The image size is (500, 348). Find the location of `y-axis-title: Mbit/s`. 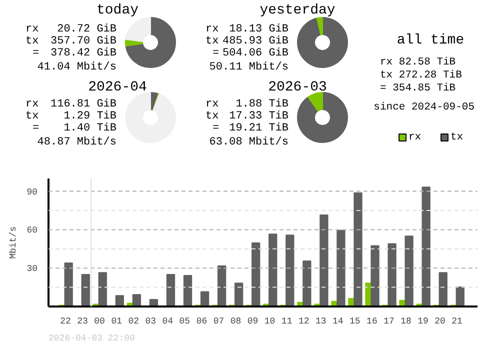

y-axis-title: Mbit/s is located at coordinates (13, 242).